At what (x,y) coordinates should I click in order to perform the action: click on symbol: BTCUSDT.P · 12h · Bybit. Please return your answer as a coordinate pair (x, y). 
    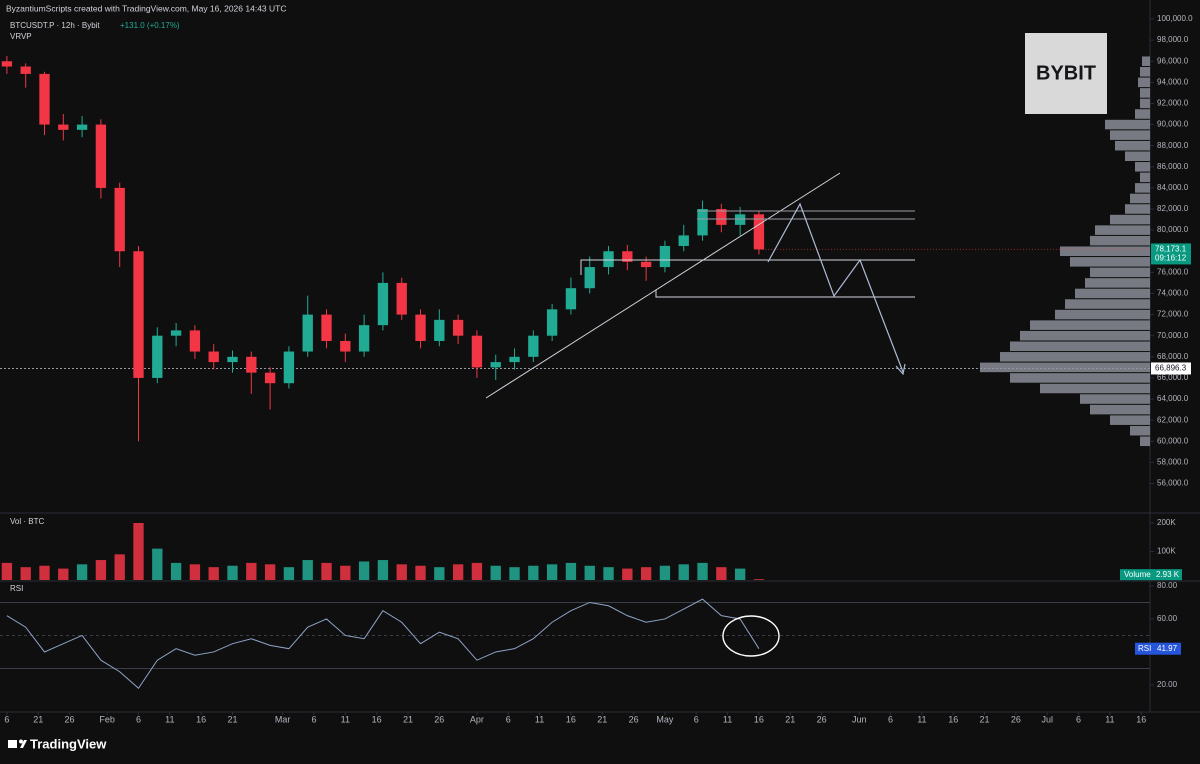
    Looking at the image, I should click on (55, 25).